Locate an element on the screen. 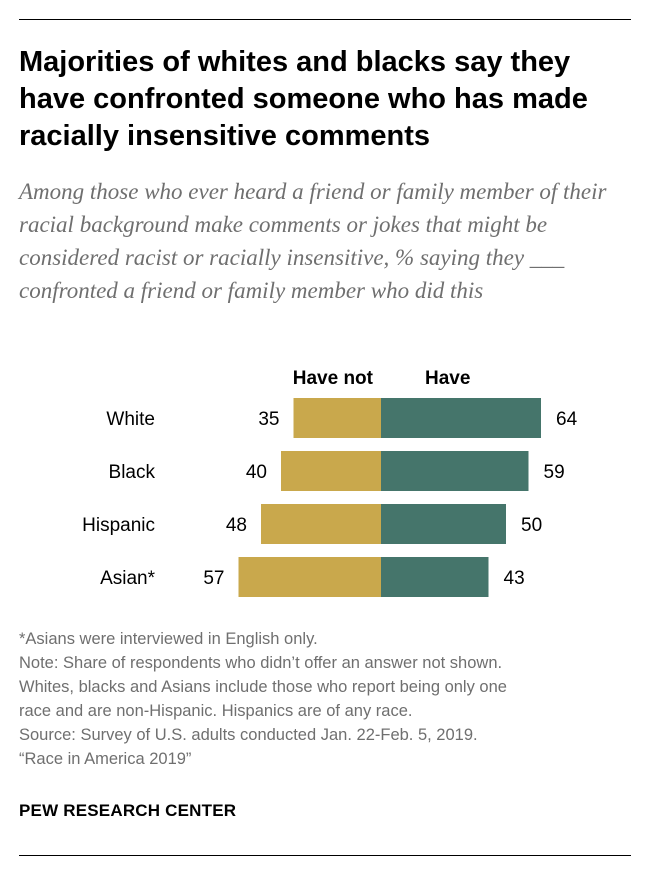 The width and height of the screenshot is (650, 874). footnote-line: “Race in America 2019” is located at coordinates (105, 759).